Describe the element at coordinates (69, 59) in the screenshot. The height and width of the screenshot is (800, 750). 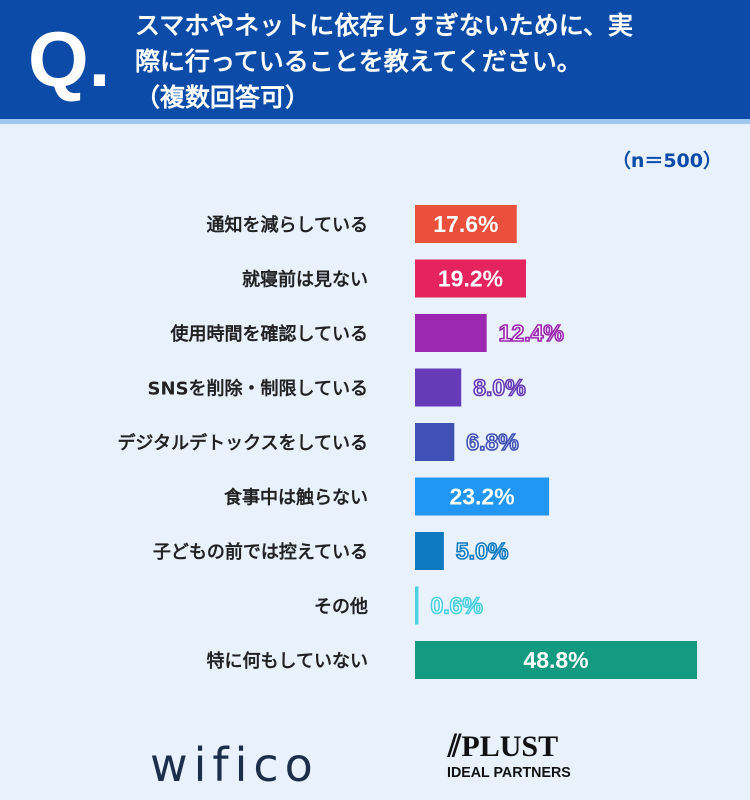
I see `q-mark: Q.` at that location.